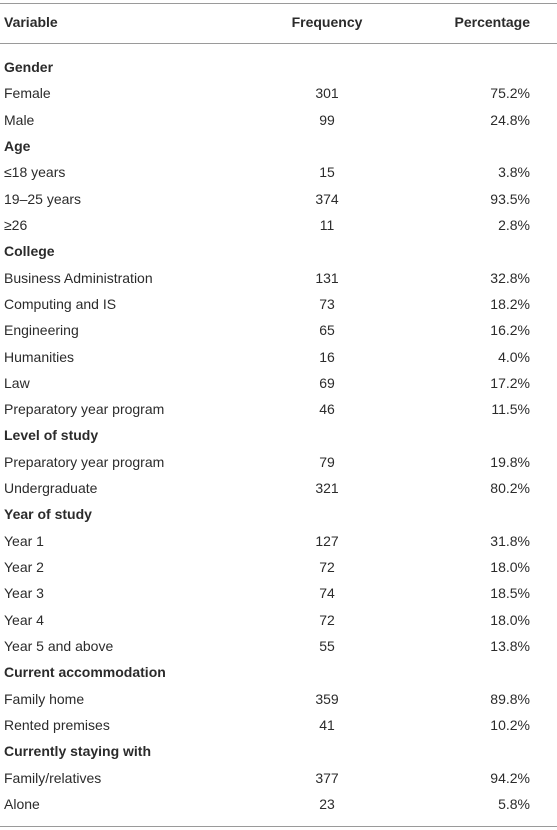  What do you see at coordinates (278, 43) in the screenshot?
I see `header-rule` at bounding box center [278, 43].